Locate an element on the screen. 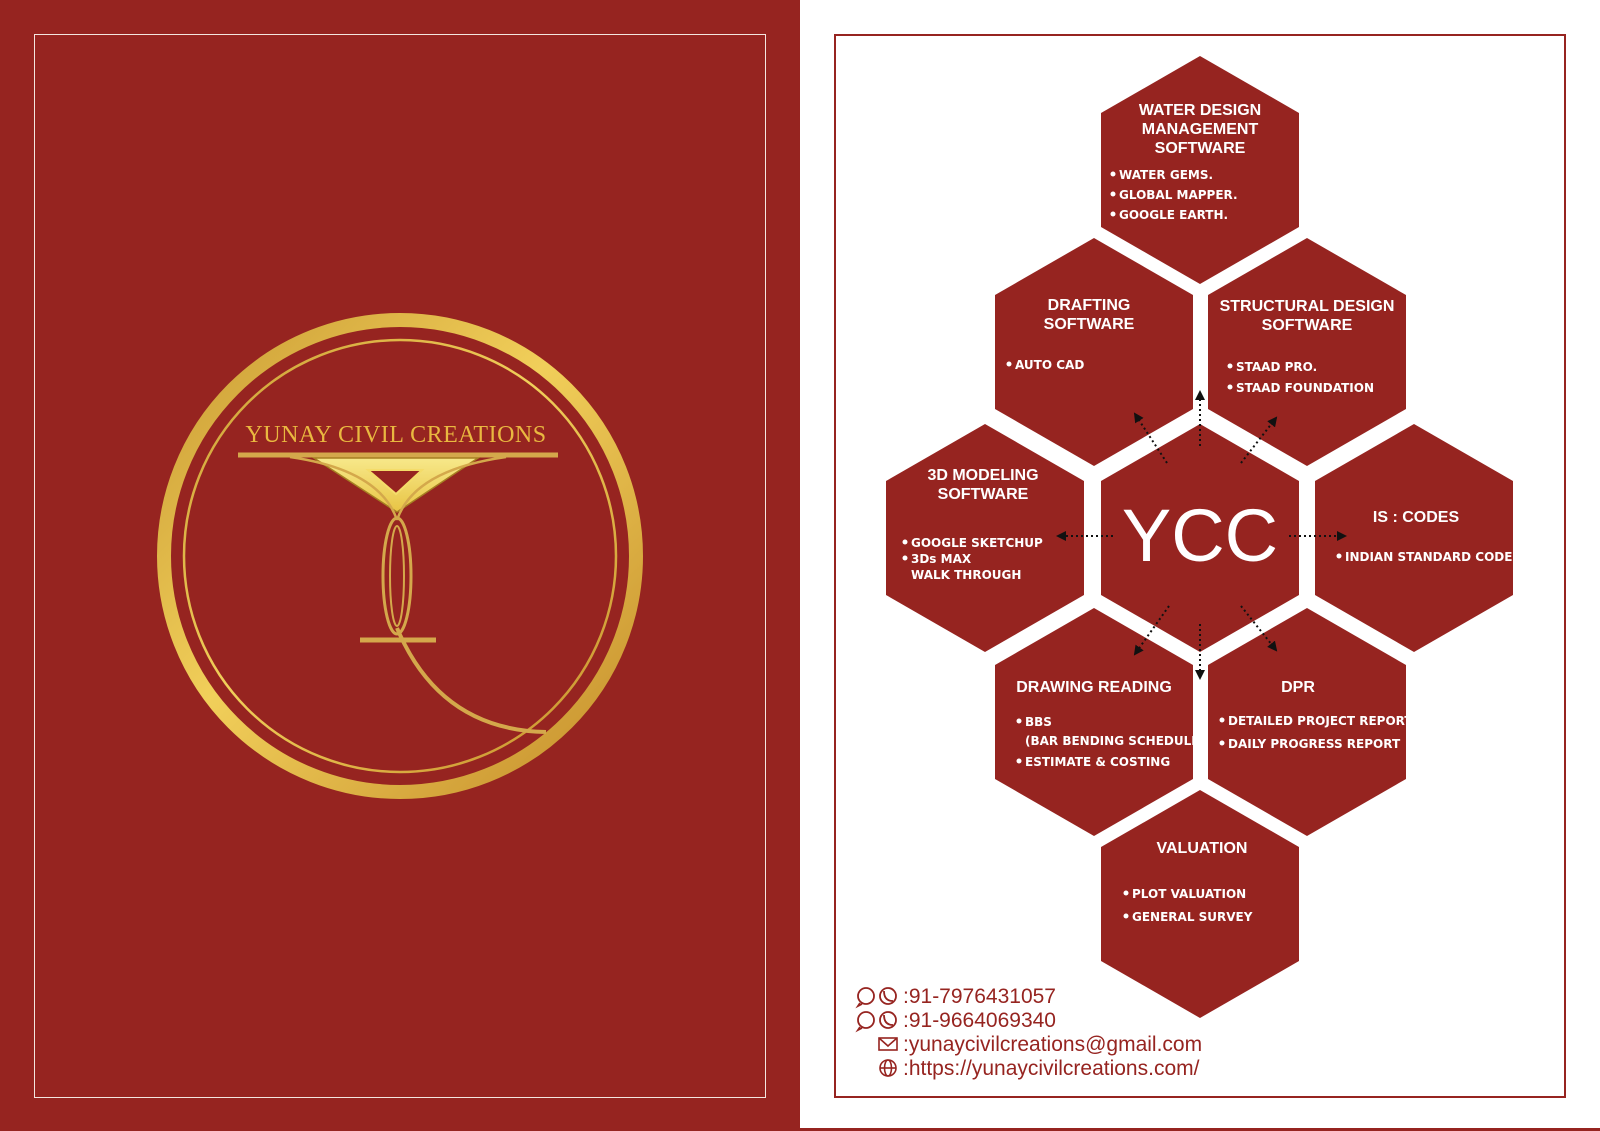 The image size is (1600, 1131). hex-structural-title-1: STRUCTURAL DESIGN is located at coordinates (1307, 306).